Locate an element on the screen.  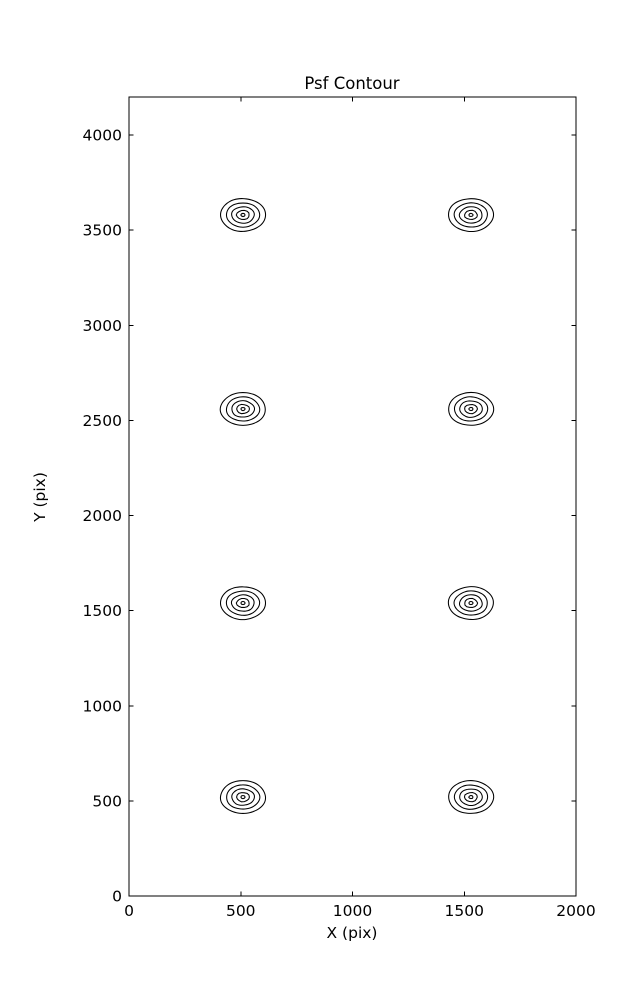
y-tick-label-2000: 2000 is located at coordinates (102, 516).